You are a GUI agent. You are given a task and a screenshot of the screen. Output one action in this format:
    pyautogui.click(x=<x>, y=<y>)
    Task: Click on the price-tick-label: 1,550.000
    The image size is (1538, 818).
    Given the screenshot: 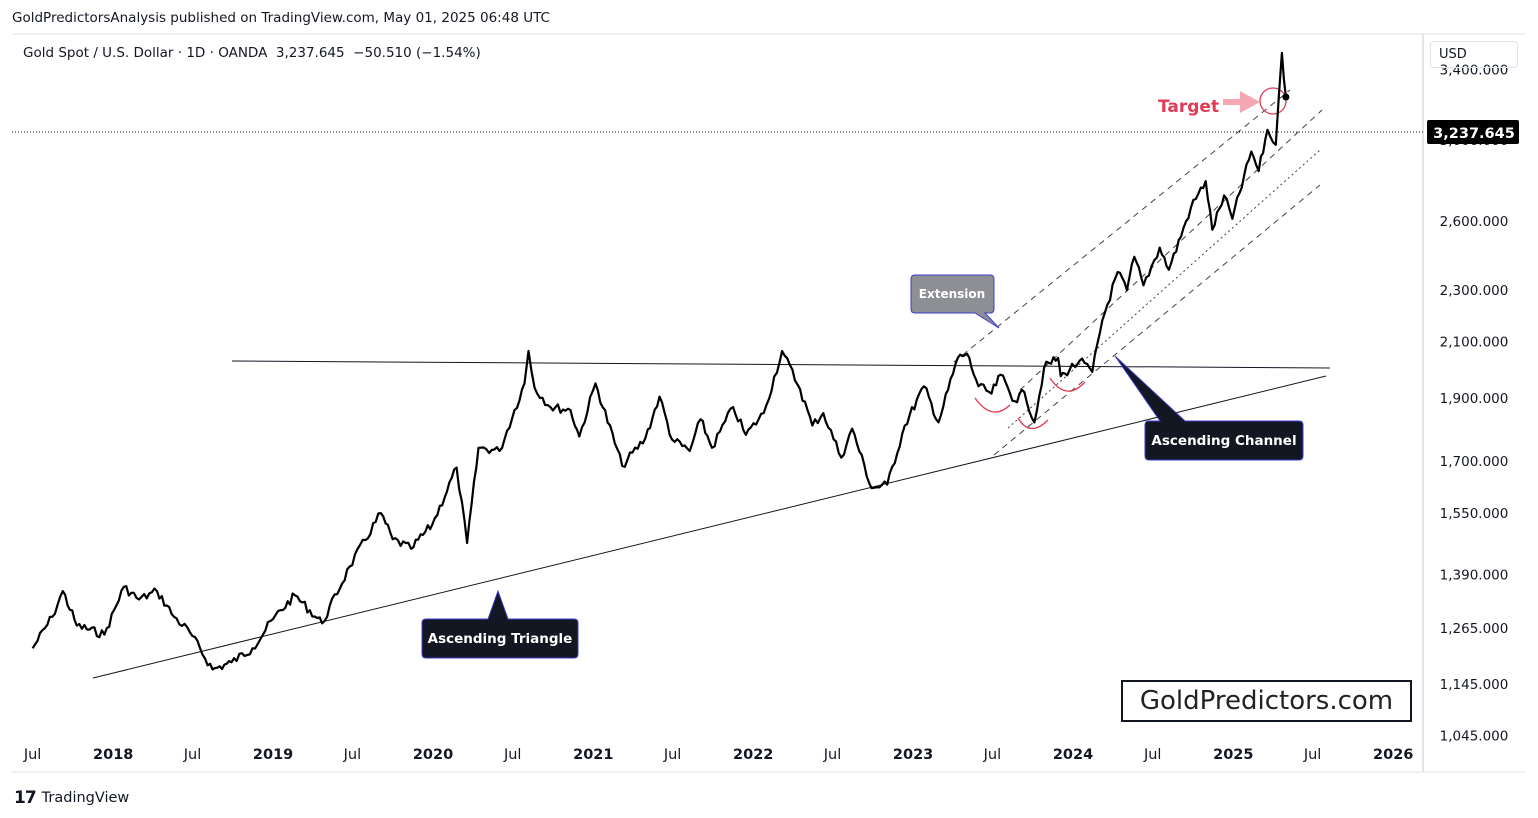 What is the action you would take?
    pyautogui.click(x=1474, y=514)
    